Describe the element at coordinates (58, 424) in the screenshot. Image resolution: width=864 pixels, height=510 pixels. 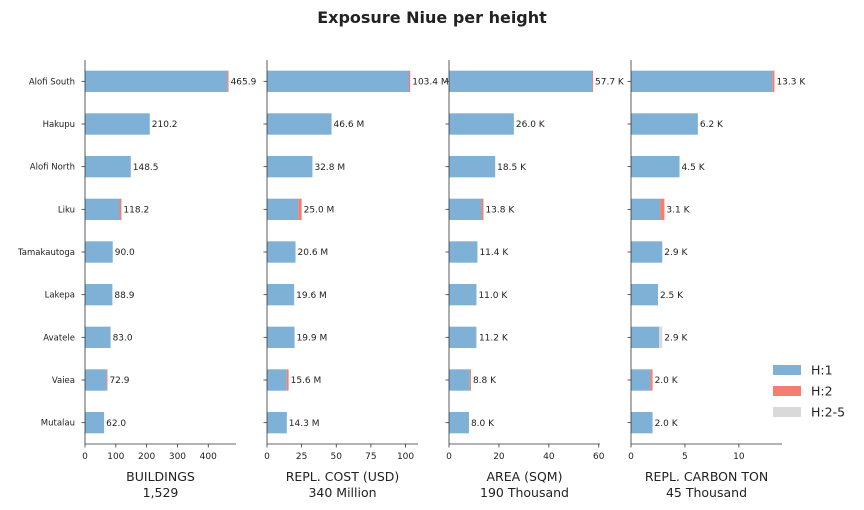
I see `category-label: Mutalau` at that location.